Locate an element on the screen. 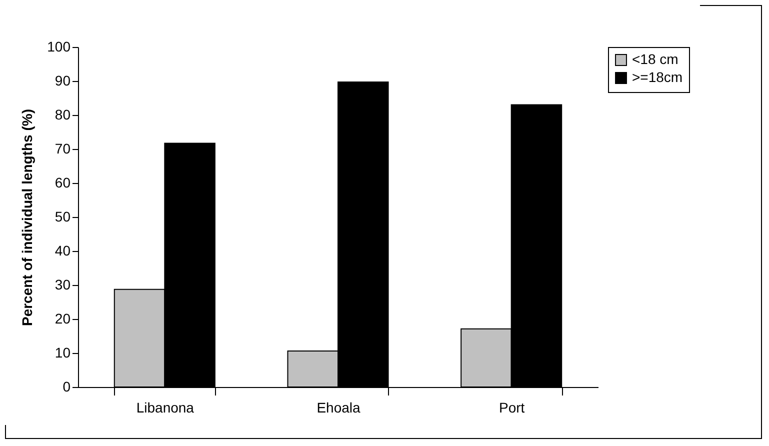  y-tick-label: 90 is located at coordinates (62, 80).